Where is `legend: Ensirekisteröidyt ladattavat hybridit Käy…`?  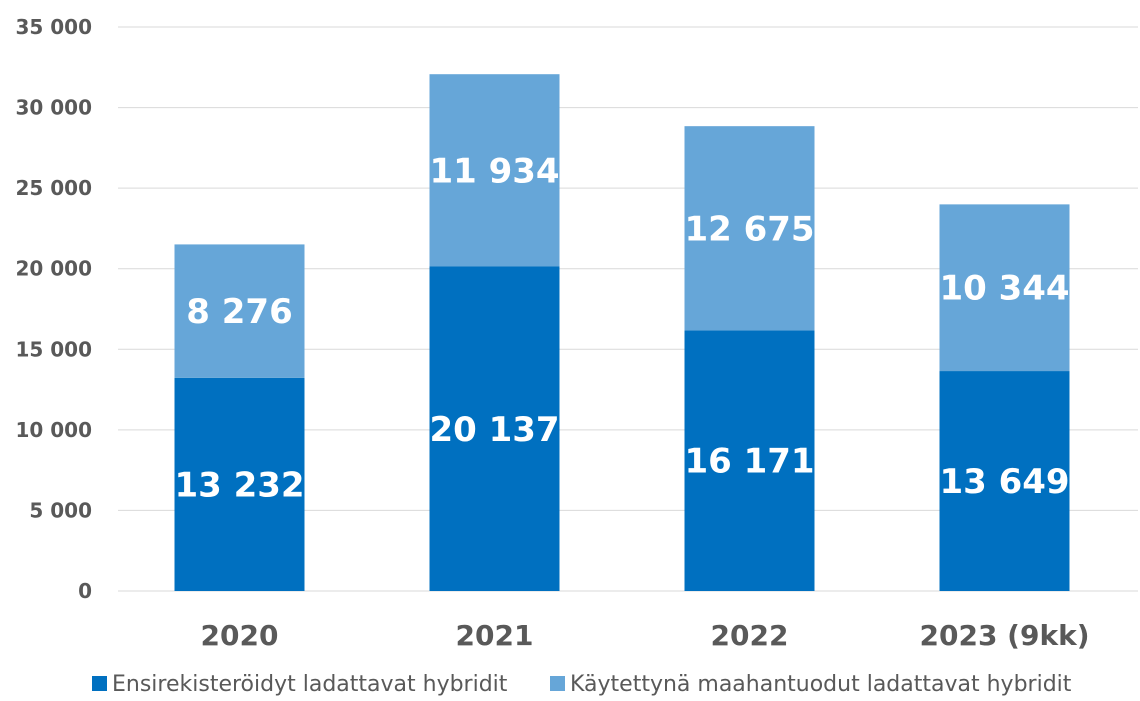 legend: Ensirekisteröidyt ladattavat hybridit Käy… is located at coordinates (582, 684).